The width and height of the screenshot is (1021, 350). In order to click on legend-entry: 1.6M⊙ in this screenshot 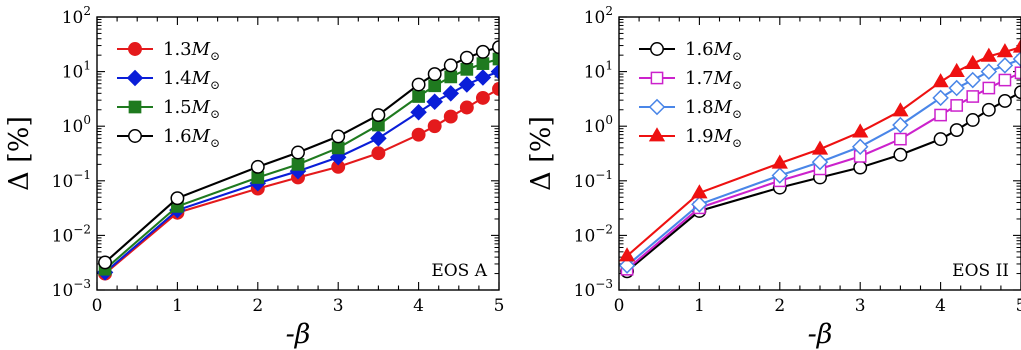, I will do `click(168, 138)`.